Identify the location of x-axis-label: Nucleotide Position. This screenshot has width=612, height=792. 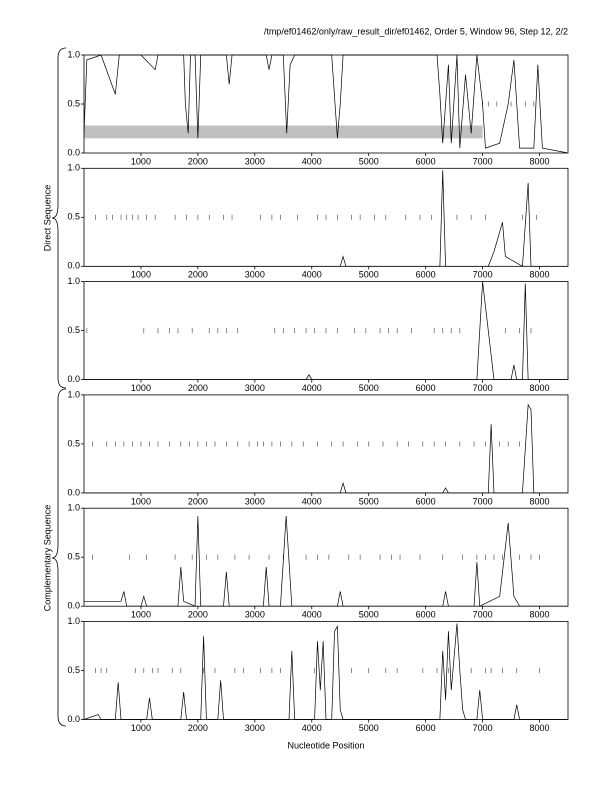
(325, 745).